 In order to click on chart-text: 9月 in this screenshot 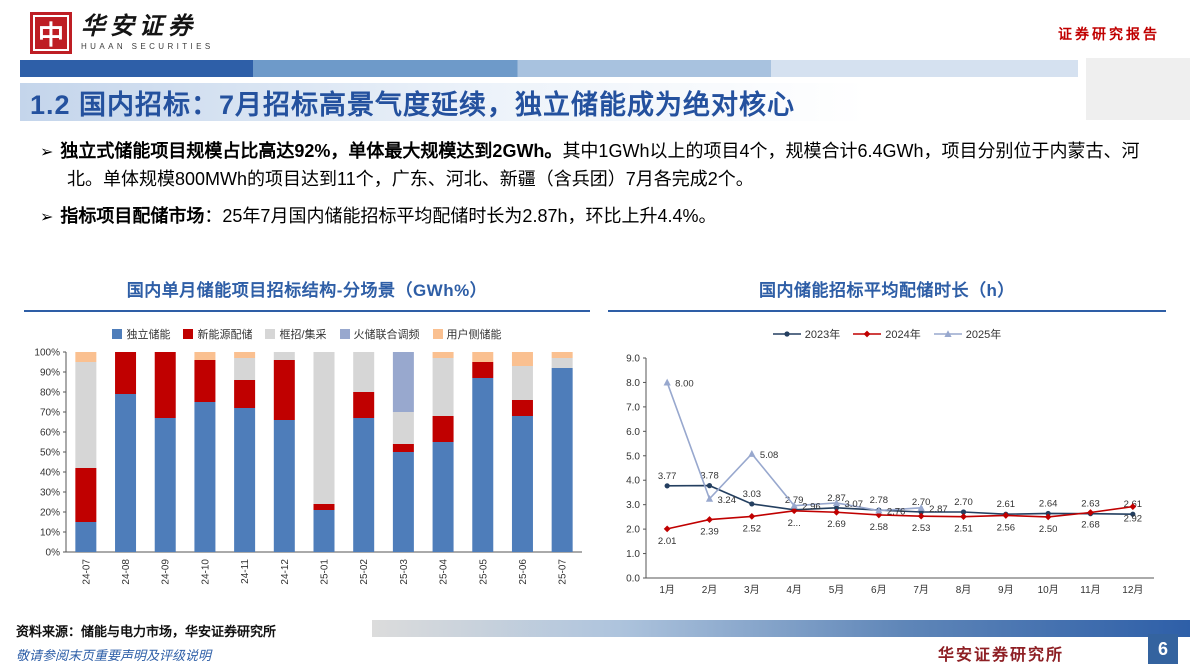, I will do `click(1006, 590)`.